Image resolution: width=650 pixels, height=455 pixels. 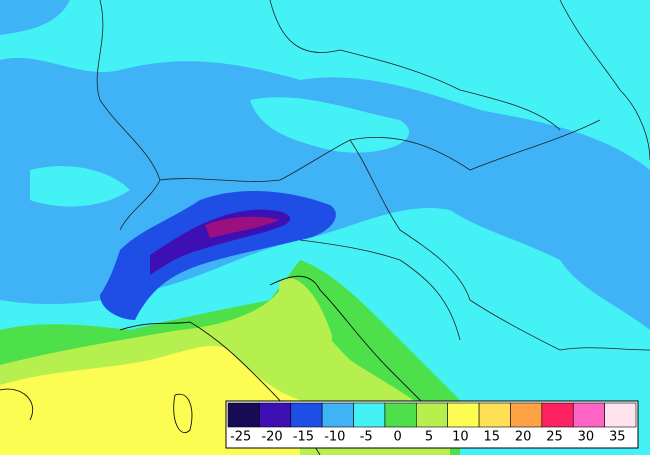 I want to click on legend: -25 -20 -15 -10 -5 0 5 10 15 20 25 30 35, so click(x=432, y=424).